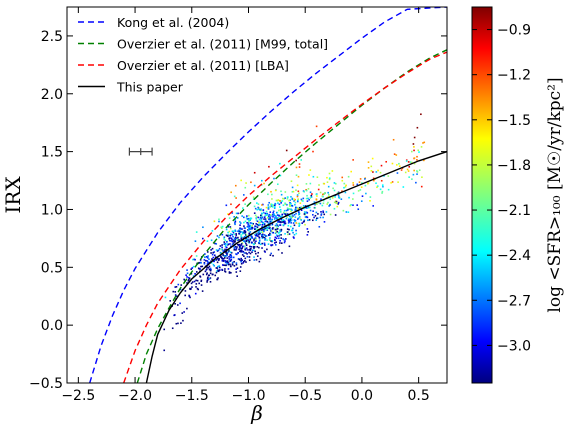 The image size is (576, 432). What do you see at coordinates (52, 268) in the screenshot?
I see `y-tick-label: 0.5` at bounding box center [52, 268].